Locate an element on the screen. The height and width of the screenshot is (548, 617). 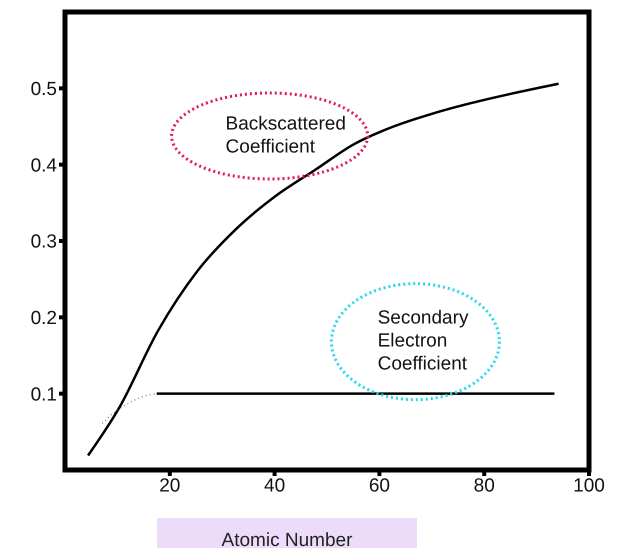
line-series is located at coordinates (130, 408).